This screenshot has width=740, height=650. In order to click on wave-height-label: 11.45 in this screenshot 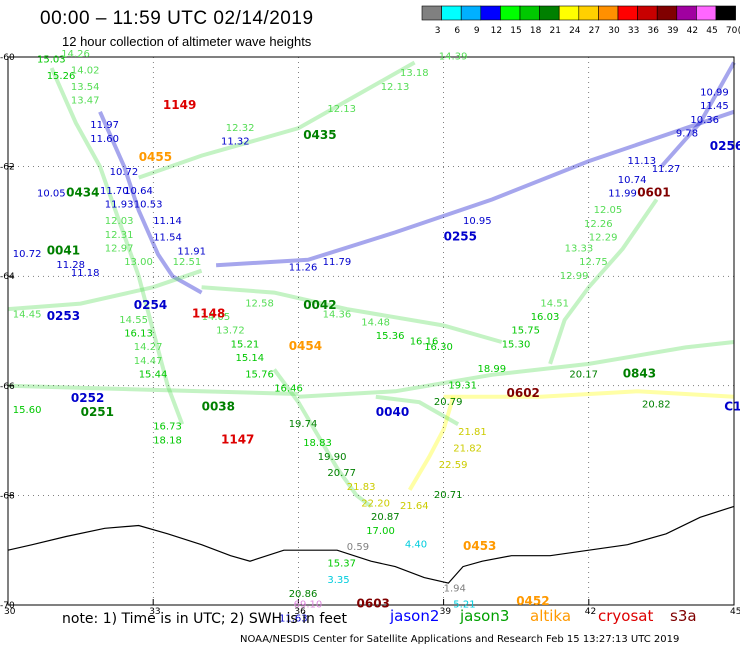, I will do `click(714, 106)`.